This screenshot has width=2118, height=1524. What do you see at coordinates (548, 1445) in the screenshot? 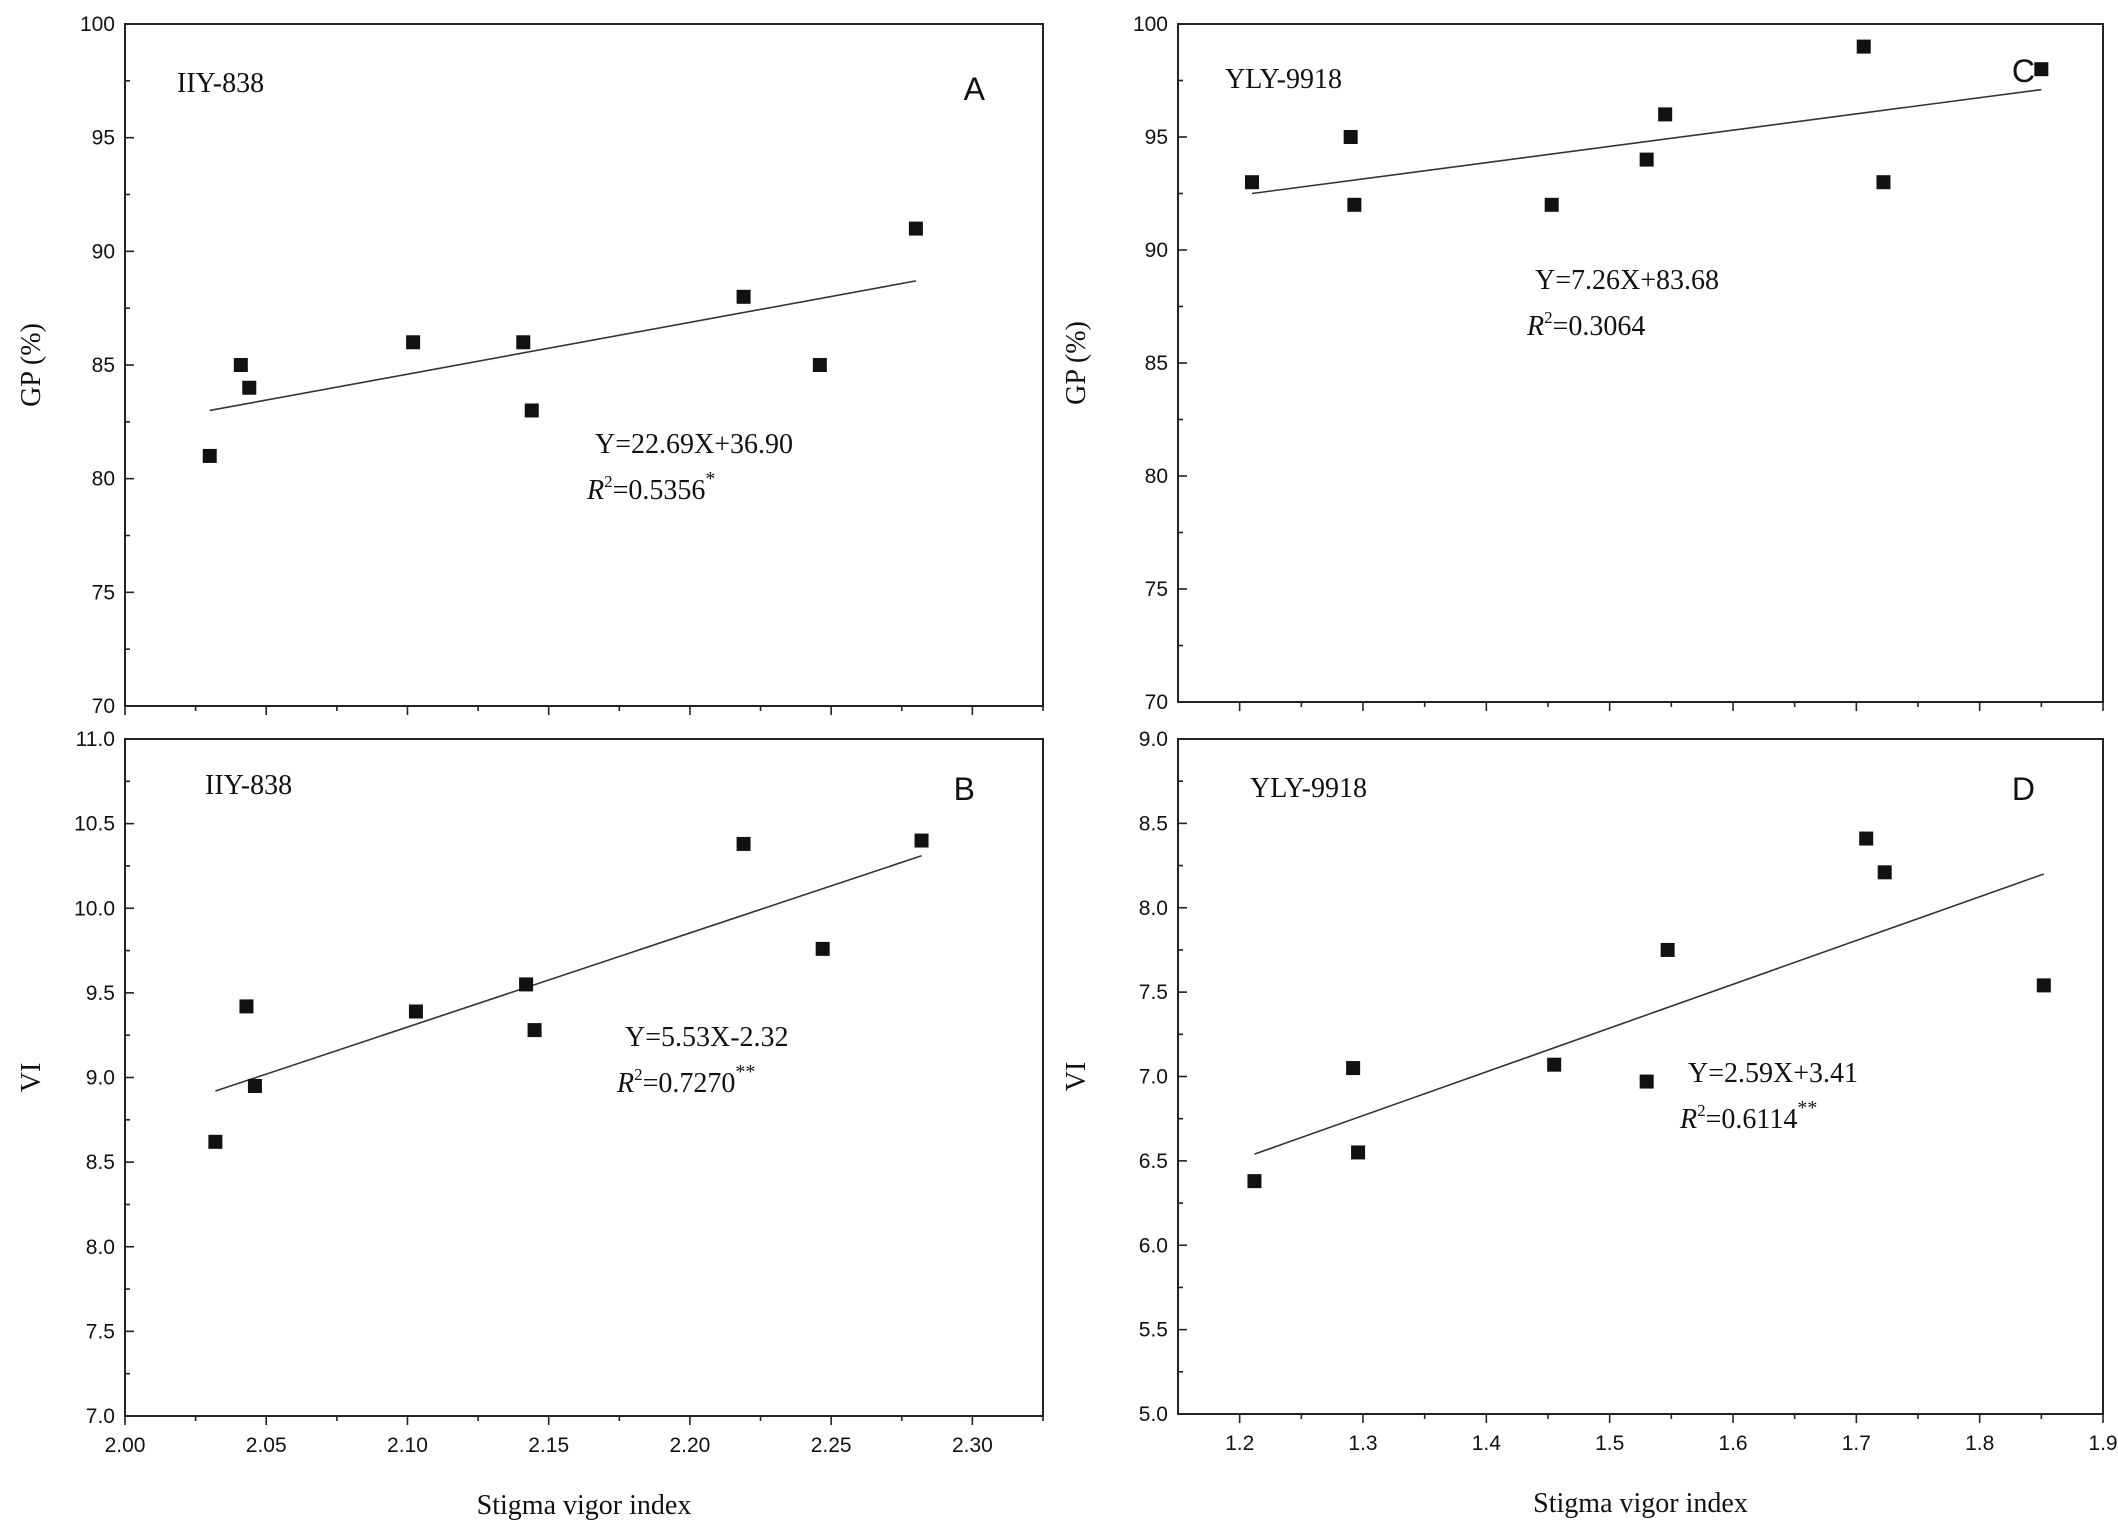
I see `panel-b-x-tick-label: 2.15` at bounding box center [548, 1445].